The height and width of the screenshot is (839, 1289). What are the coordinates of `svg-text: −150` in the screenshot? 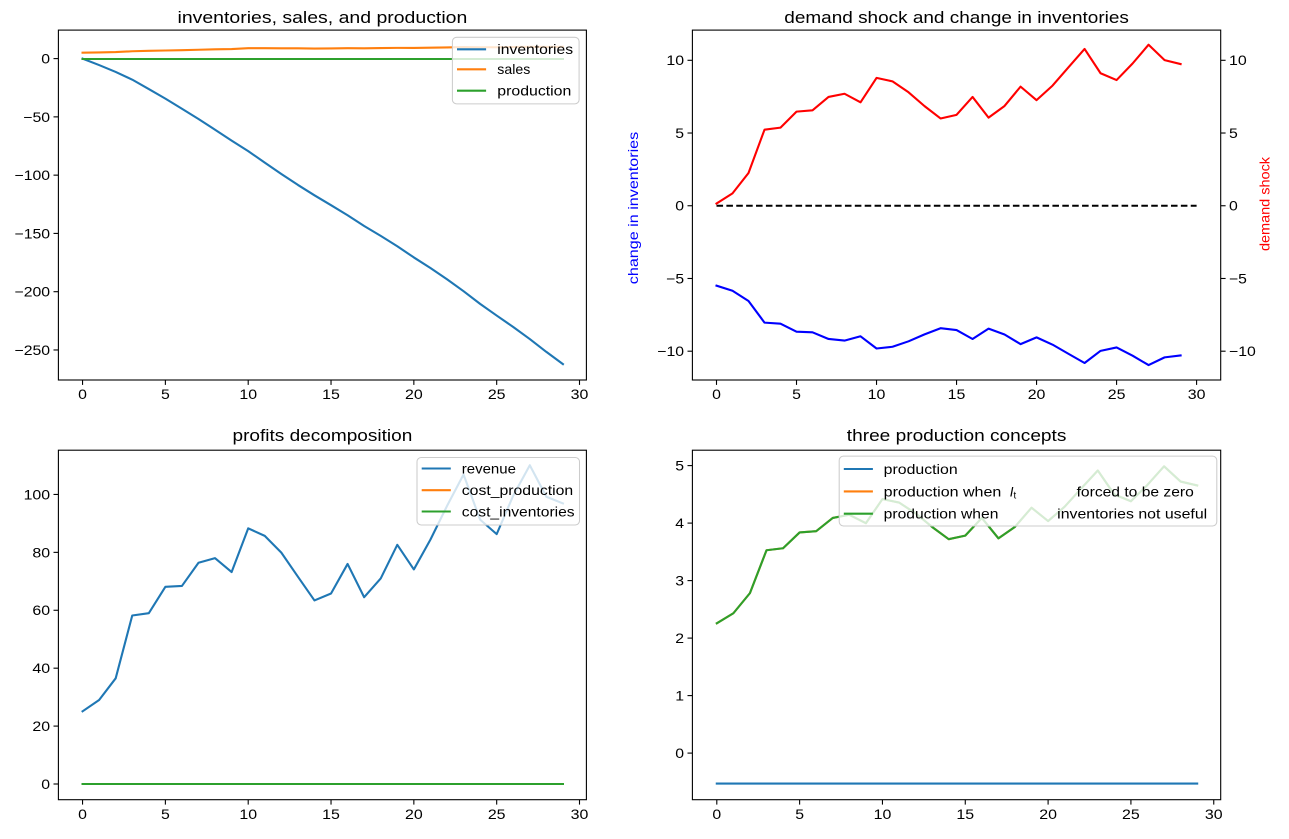 It's located at (33, 233).